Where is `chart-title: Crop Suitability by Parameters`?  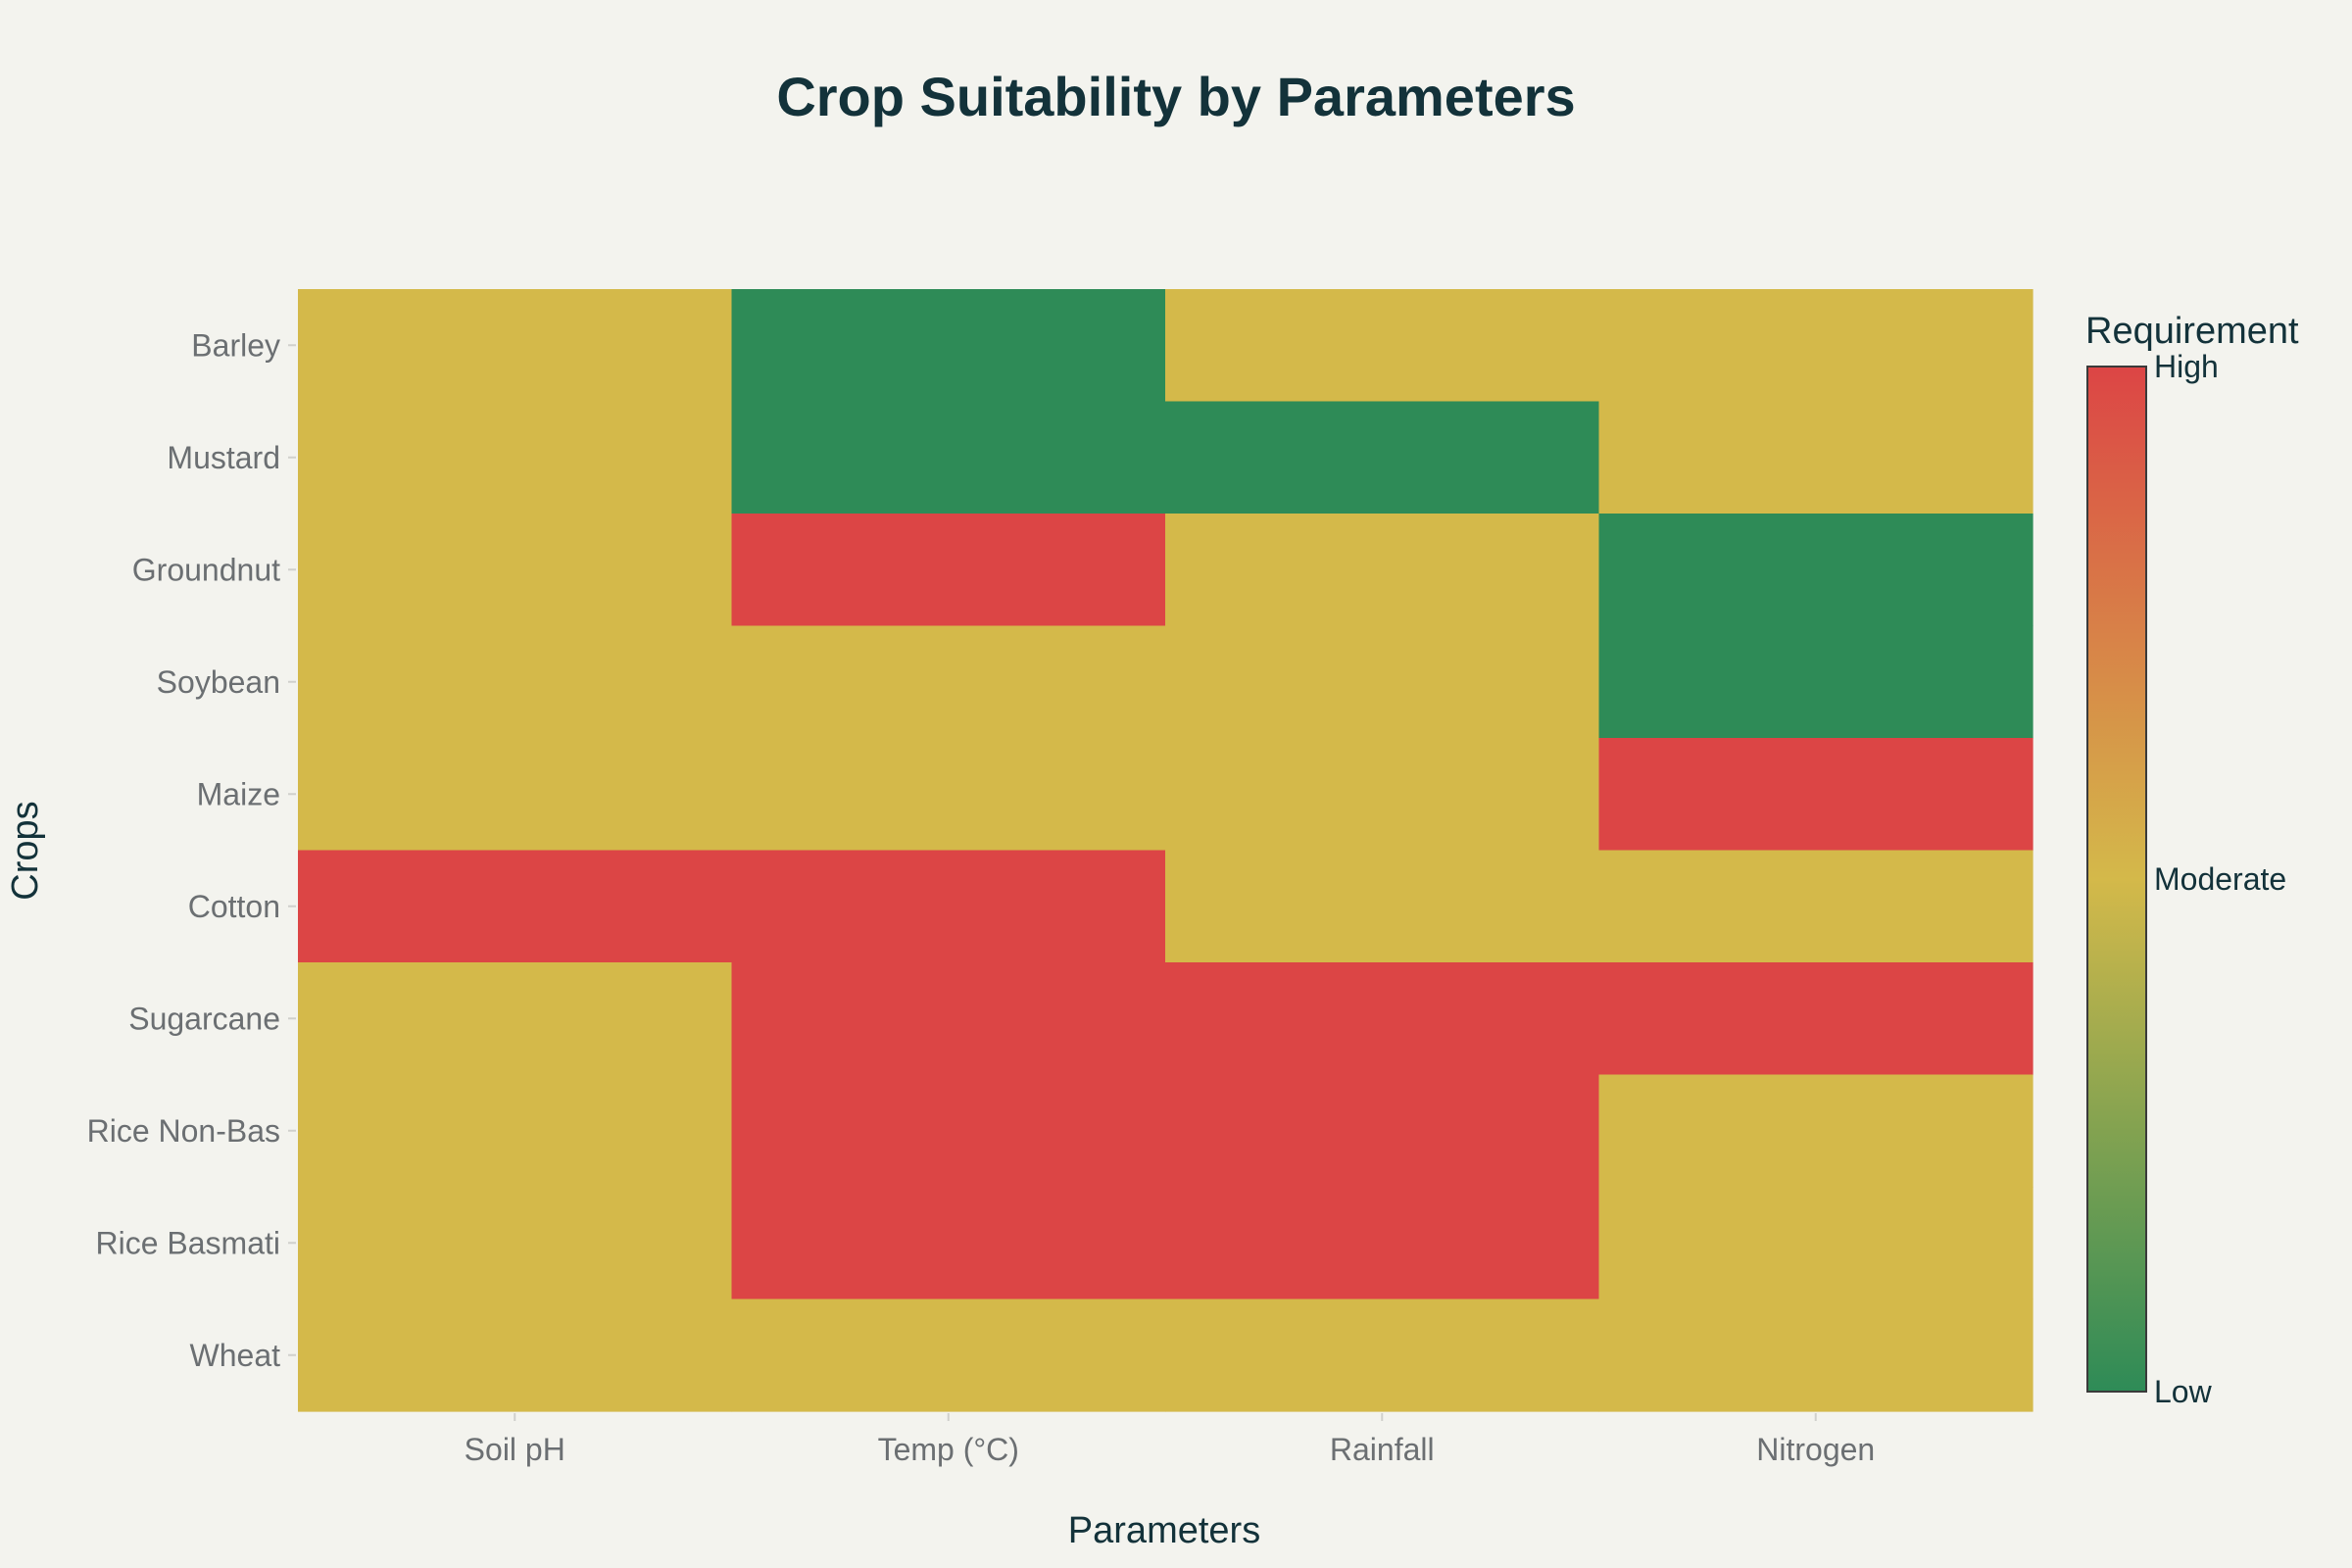 chart-title: Crop Suitability by Parameters is located at coordinates (1175, 96).